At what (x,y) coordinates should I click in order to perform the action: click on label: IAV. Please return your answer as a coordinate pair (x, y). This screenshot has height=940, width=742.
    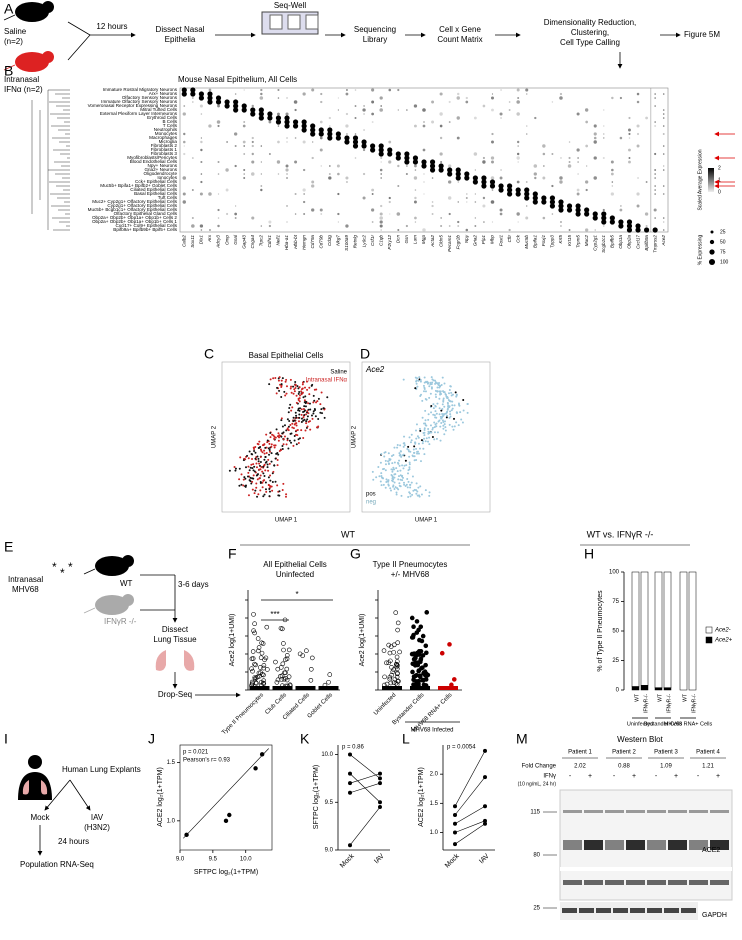
    Looking at the image, I should click on (97, 817).